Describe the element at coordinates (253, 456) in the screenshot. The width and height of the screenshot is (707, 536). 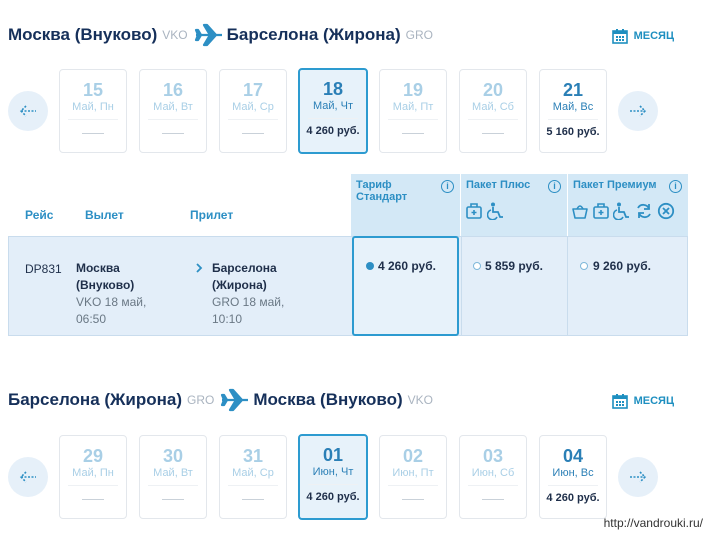
I see `day-number: 31` at that location.